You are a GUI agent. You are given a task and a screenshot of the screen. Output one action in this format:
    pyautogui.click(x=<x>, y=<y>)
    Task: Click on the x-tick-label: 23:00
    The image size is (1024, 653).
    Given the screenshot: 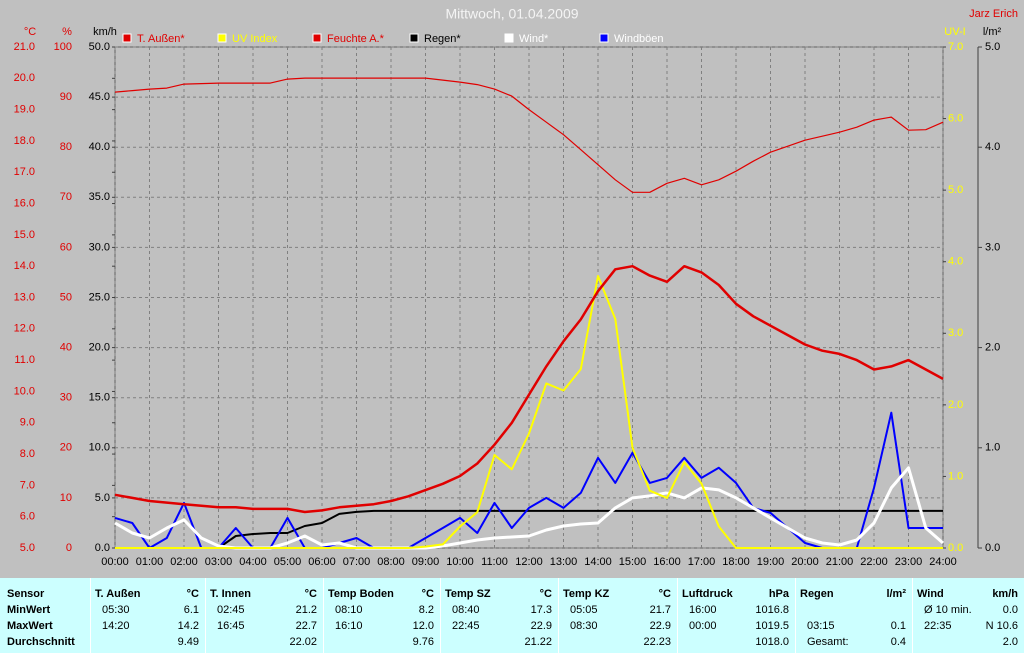 What is the action you would take?
    pyautogui.click(x=909, y=562)
    